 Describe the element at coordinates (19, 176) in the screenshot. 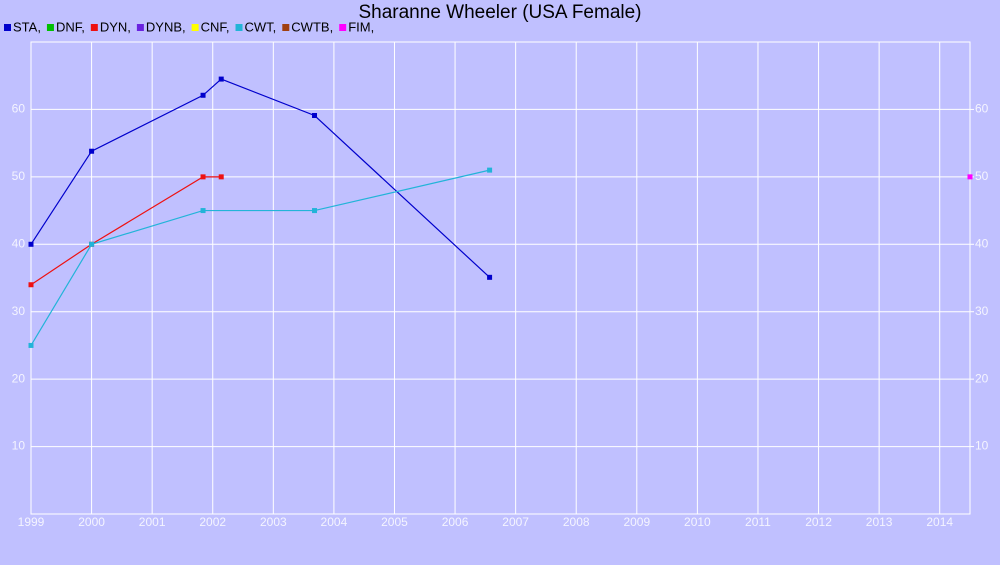

I see `y-tick-label: 50` at that location.